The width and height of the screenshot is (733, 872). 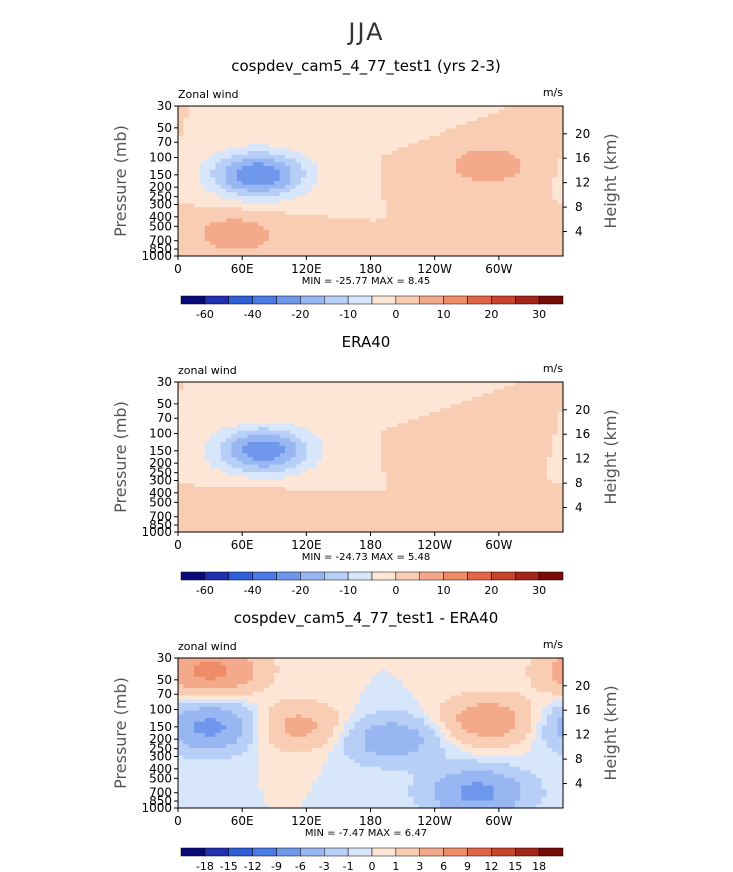 What do you see at coordinates (371, 181) in the screenshot?
I see `heatmap-field` at bounding box center [371, 181].